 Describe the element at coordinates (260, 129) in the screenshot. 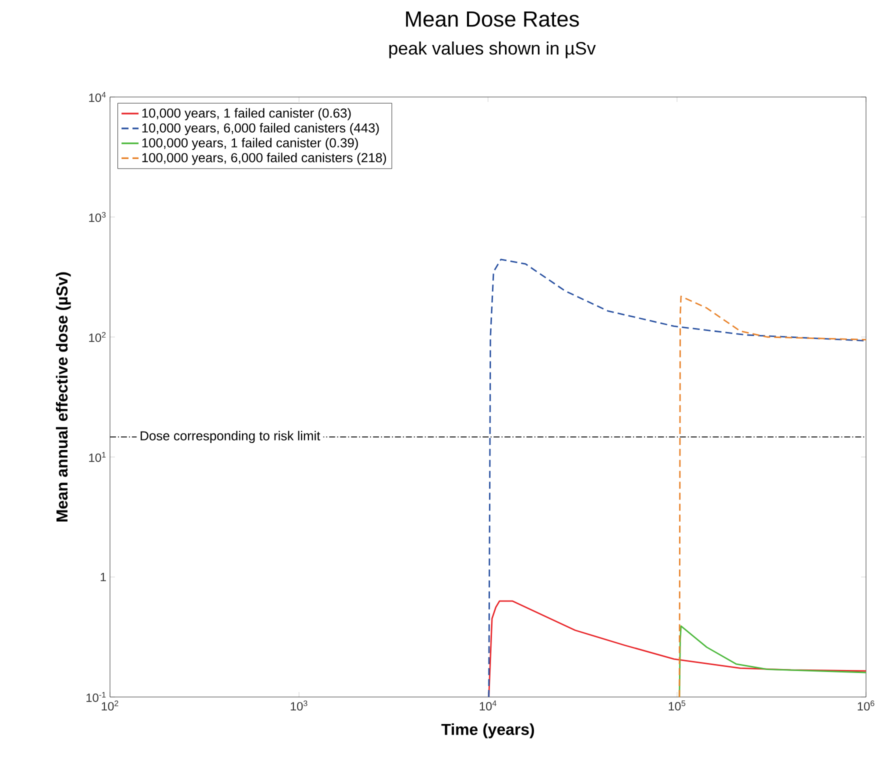

I see `legend-label: 10,000 years, 6,000 failed canisters (443)` at that location.